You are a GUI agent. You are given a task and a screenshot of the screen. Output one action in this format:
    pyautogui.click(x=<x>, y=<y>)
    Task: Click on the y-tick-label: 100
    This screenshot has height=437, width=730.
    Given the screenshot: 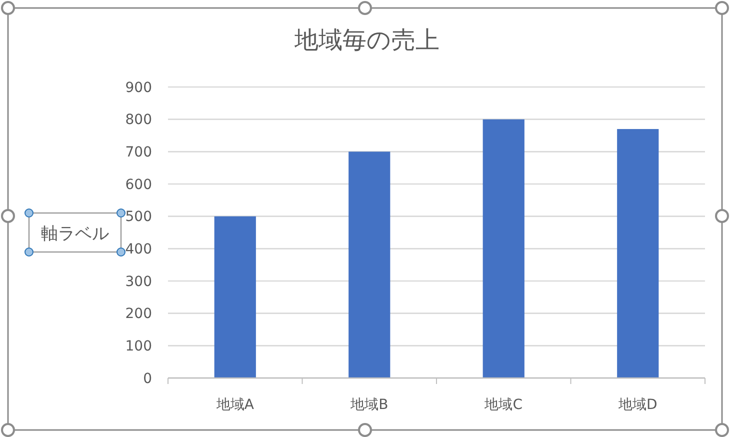 What is the action you would take?
    pyautogui.click(x=138, y=346)
    